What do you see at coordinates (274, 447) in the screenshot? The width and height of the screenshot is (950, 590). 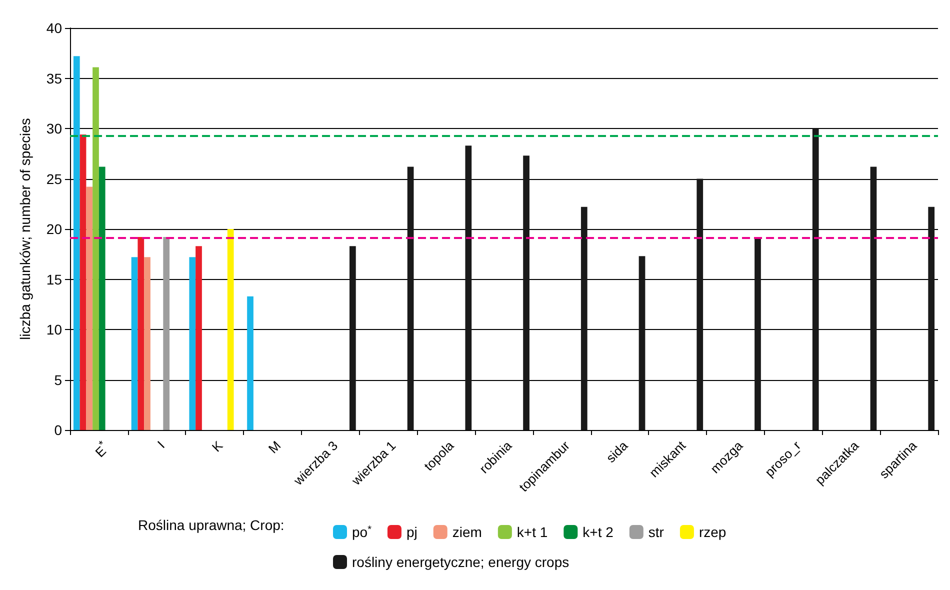 I see `x-tick-label: M` at bounding box center [274, 447].